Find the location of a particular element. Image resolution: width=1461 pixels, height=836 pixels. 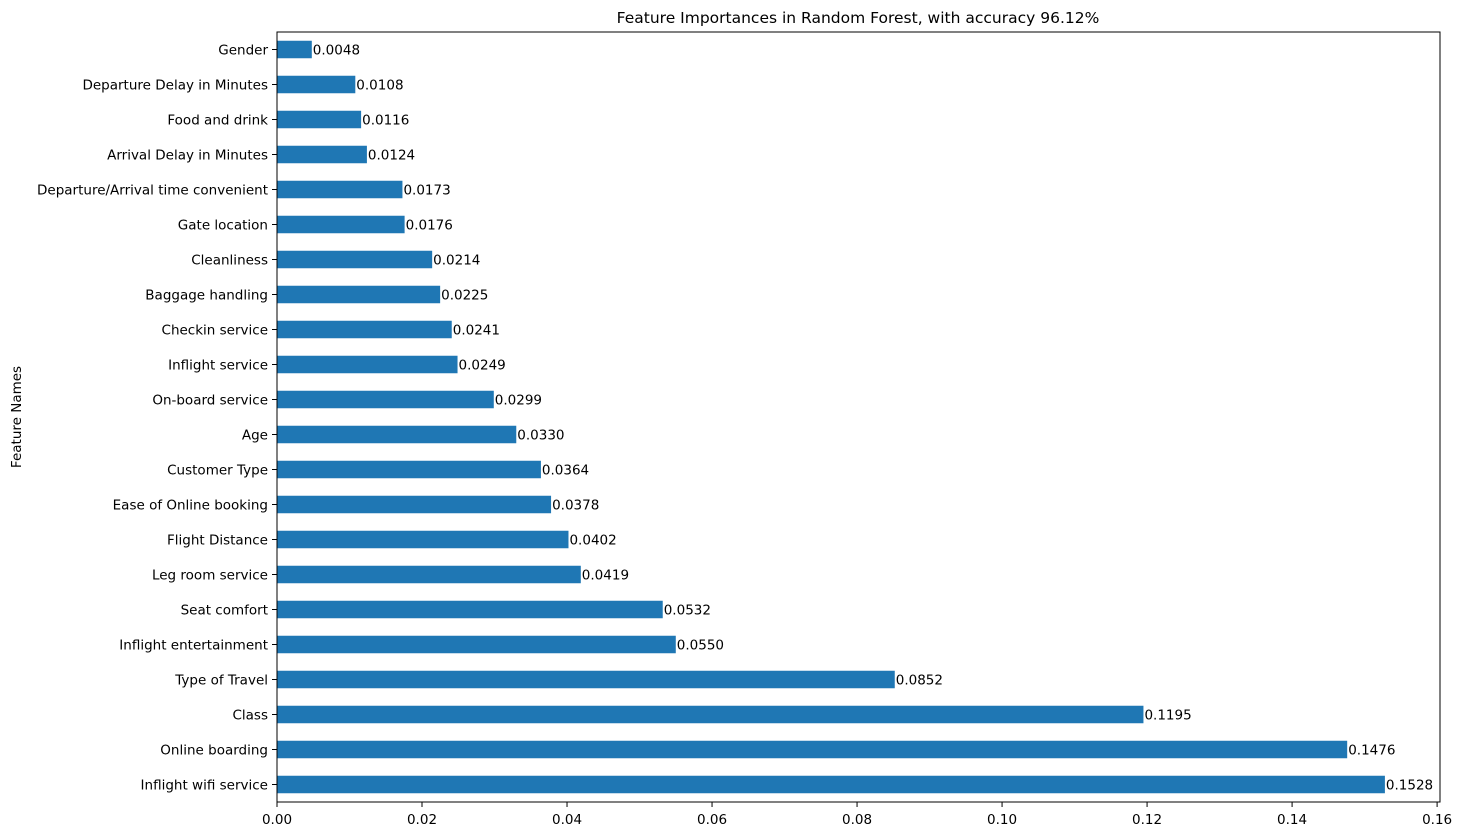

y-tick-label: Arrival Delay in Minutes is located at coordinates (187, 156).